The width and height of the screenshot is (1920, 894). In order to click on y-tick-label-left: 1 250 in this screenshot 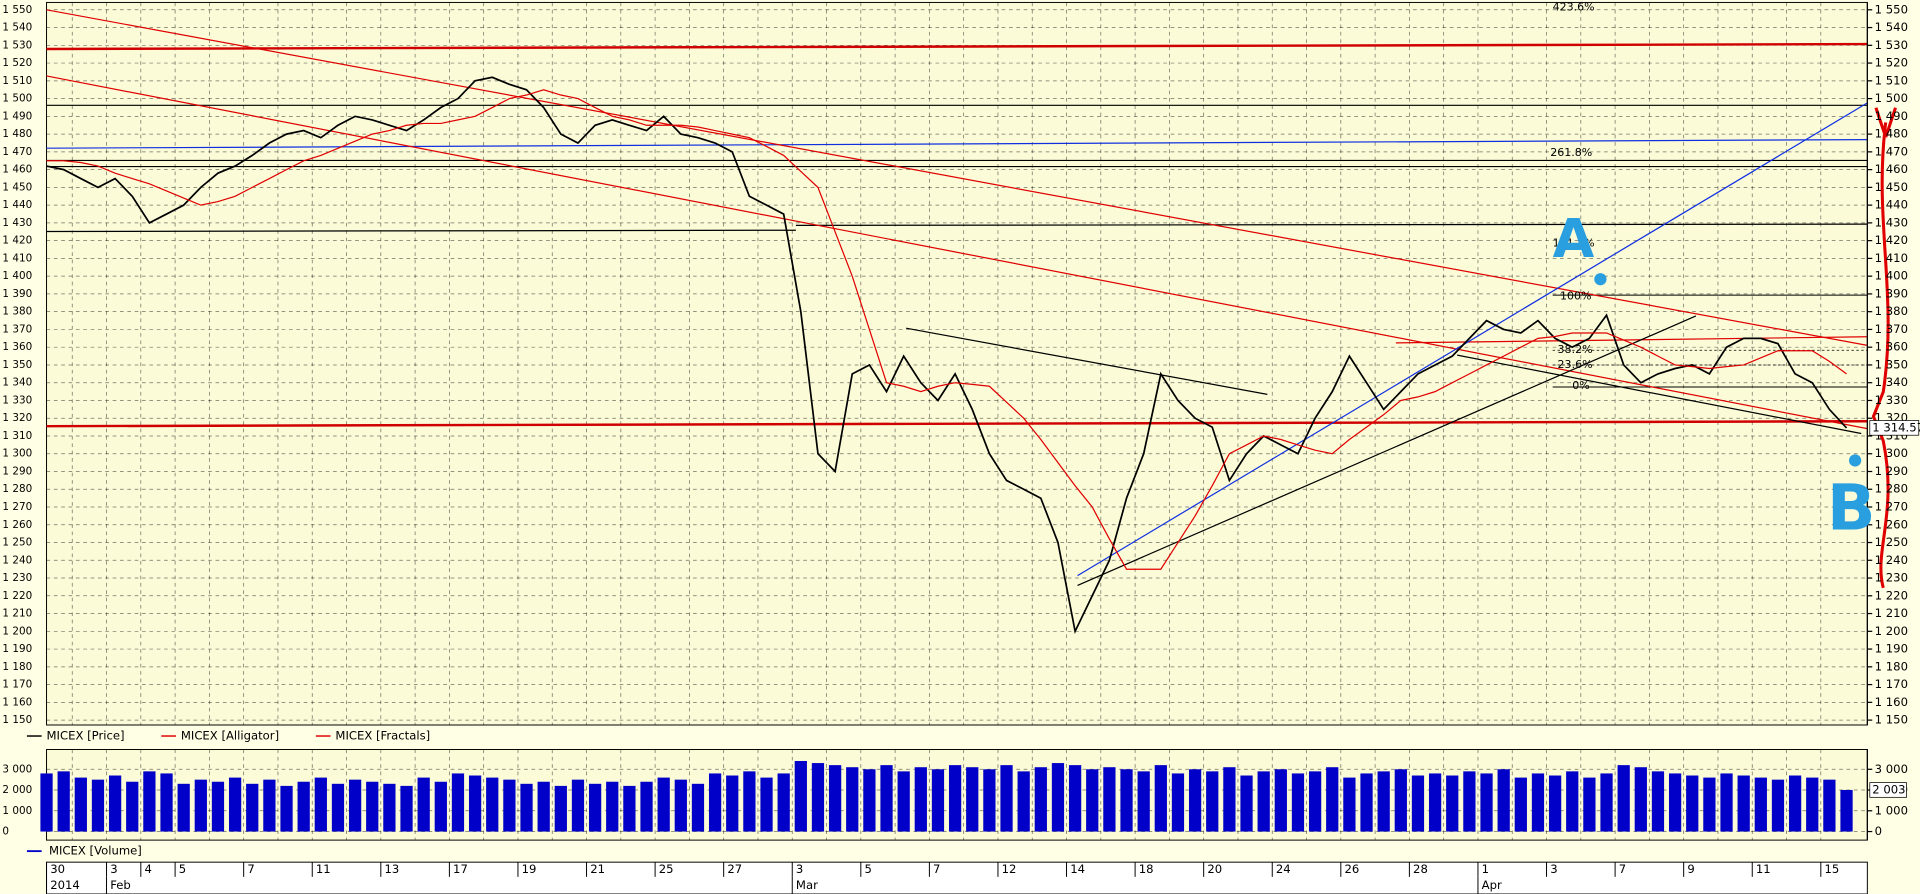, I will do `click(17, 543)`.